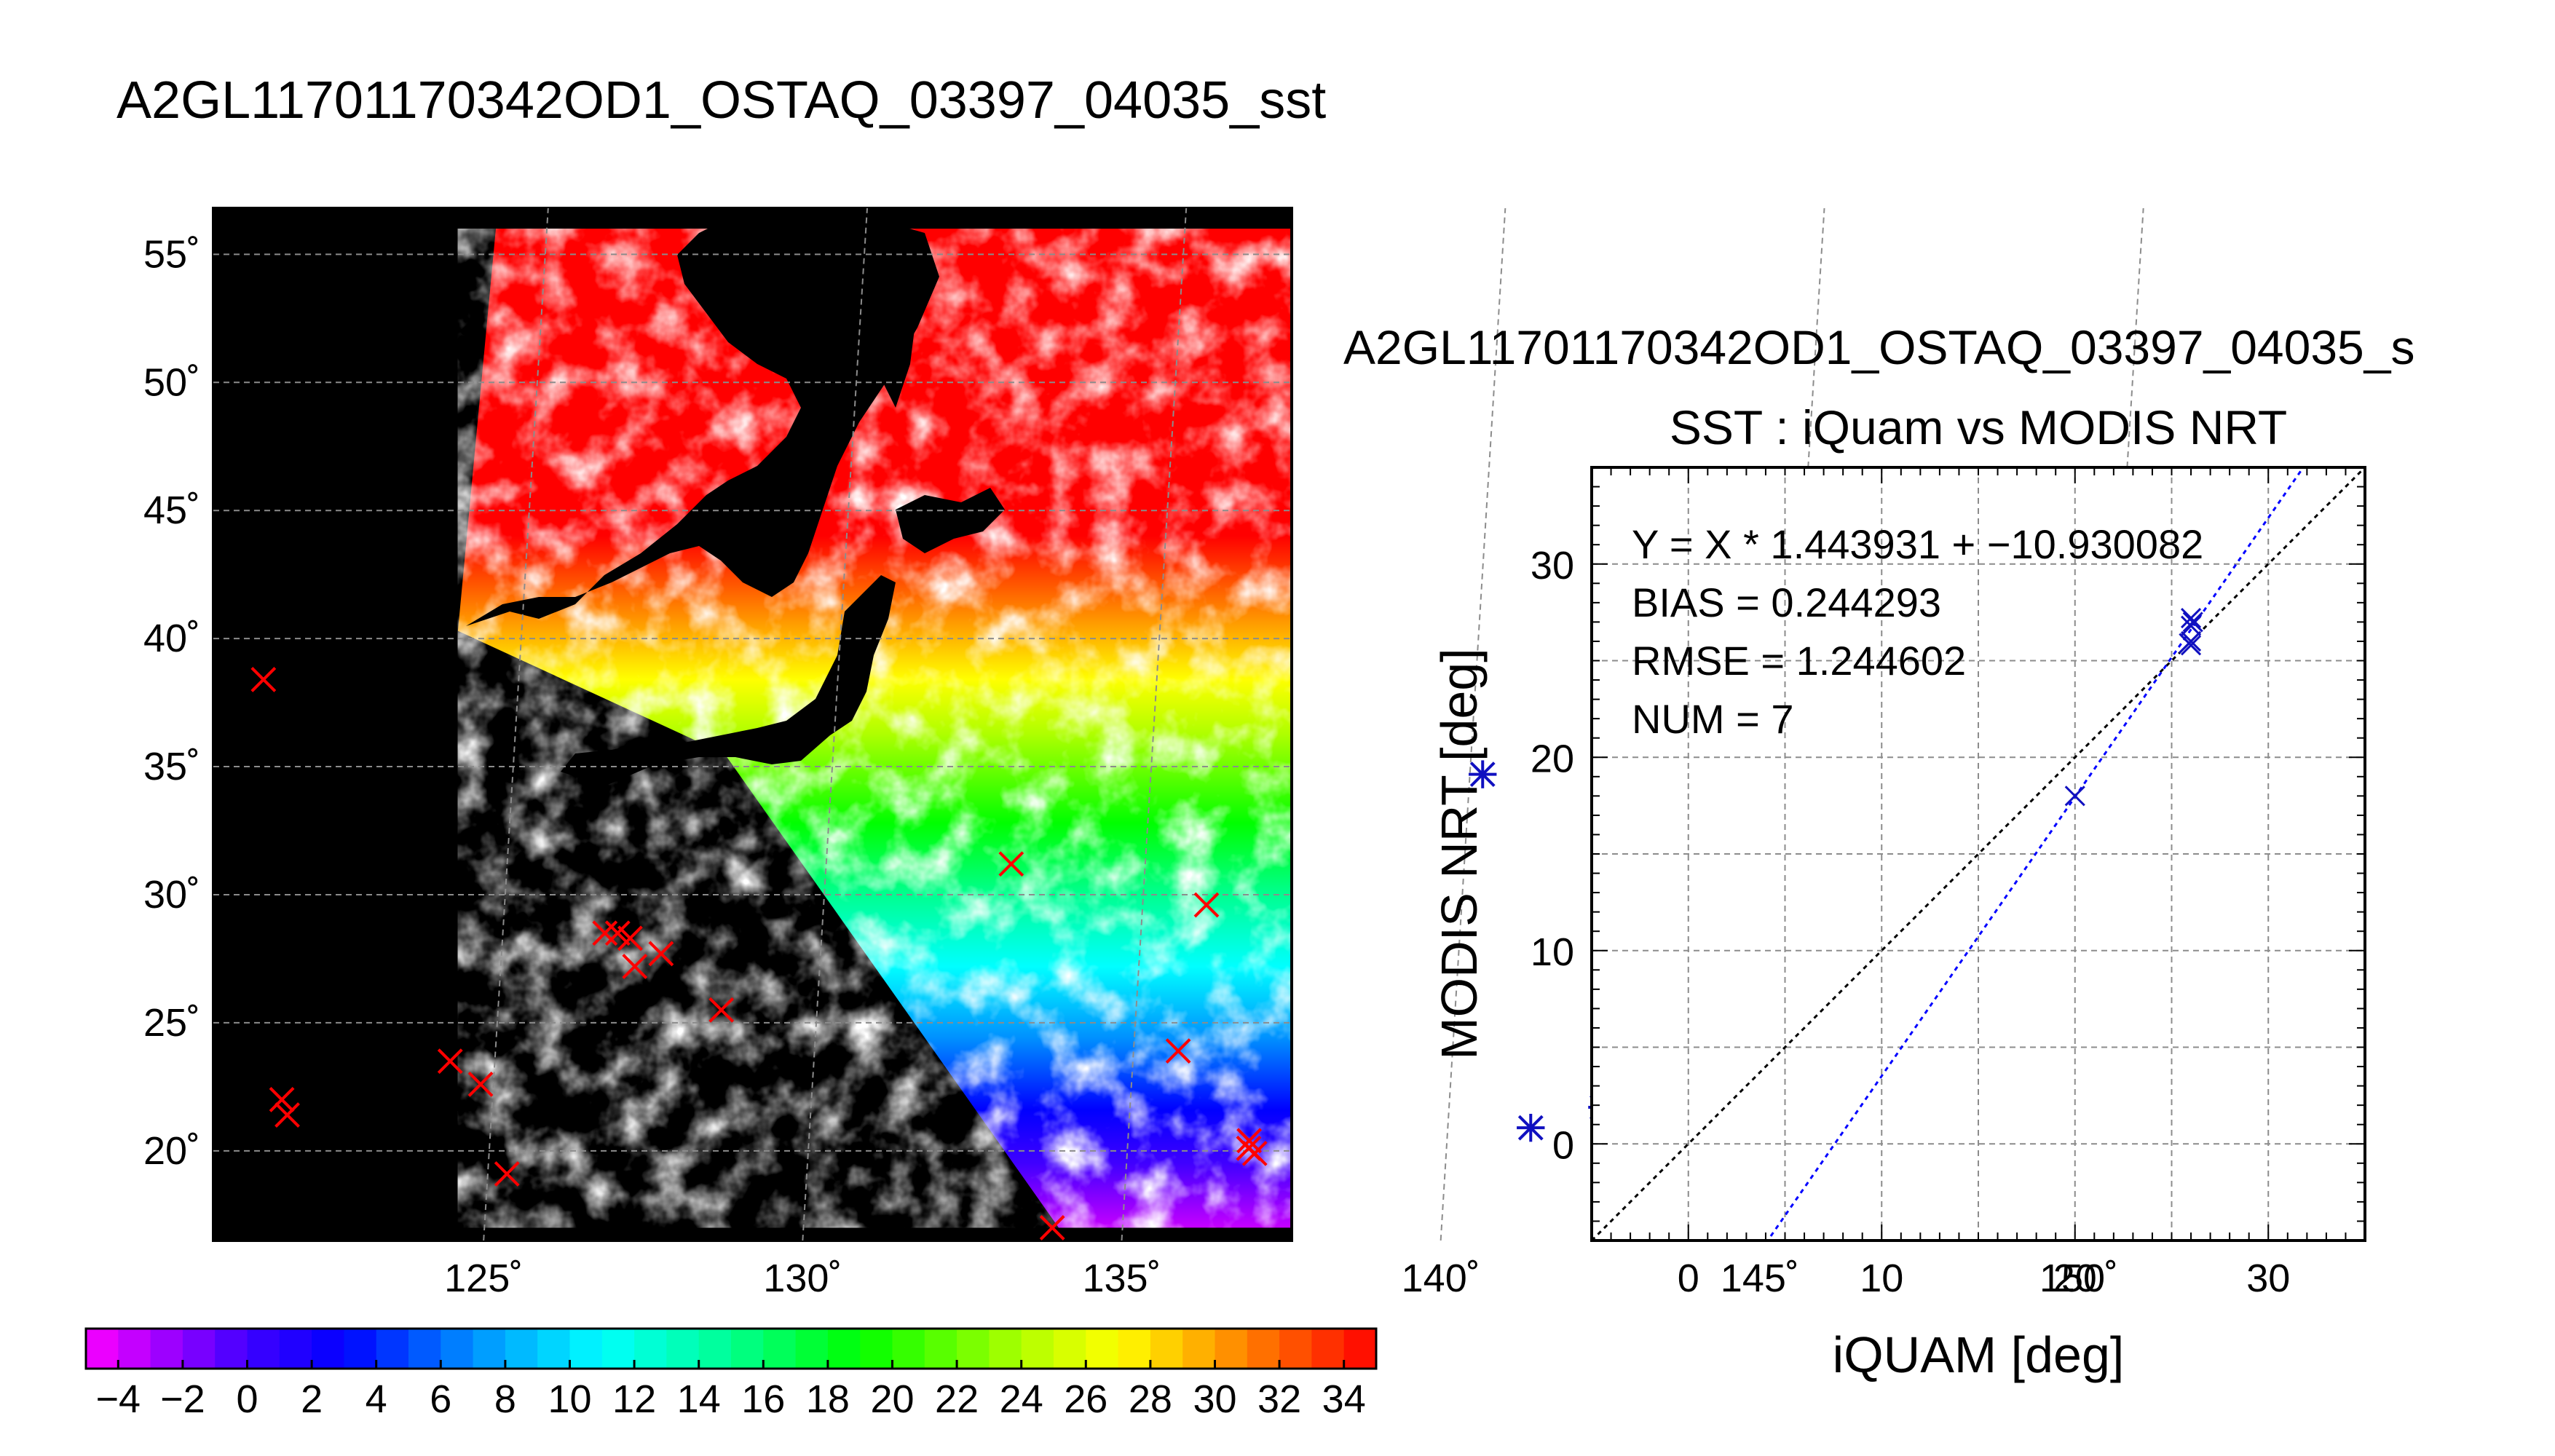 This screenshot has height=1456, width=2555. I want to click on colorbar-tick-label: 32, so click(1279, 1399).